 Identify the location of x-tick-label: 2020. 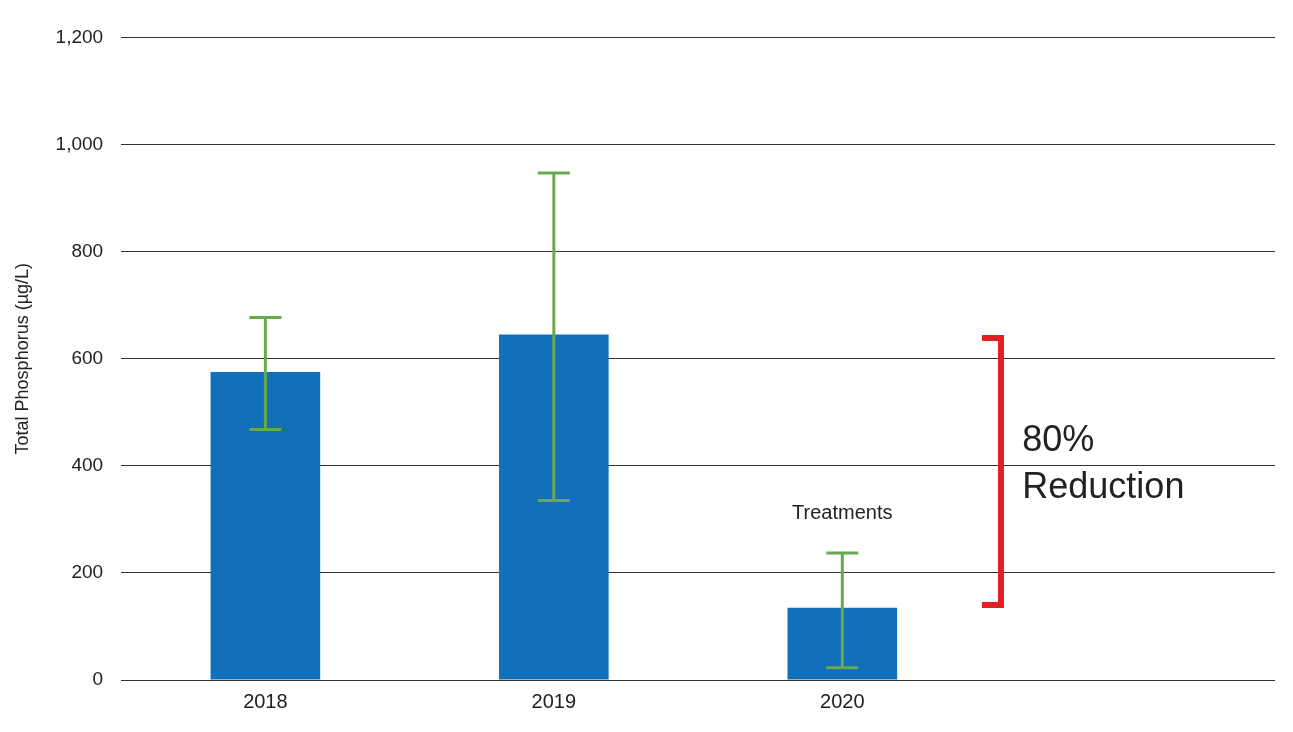
(842, 700).